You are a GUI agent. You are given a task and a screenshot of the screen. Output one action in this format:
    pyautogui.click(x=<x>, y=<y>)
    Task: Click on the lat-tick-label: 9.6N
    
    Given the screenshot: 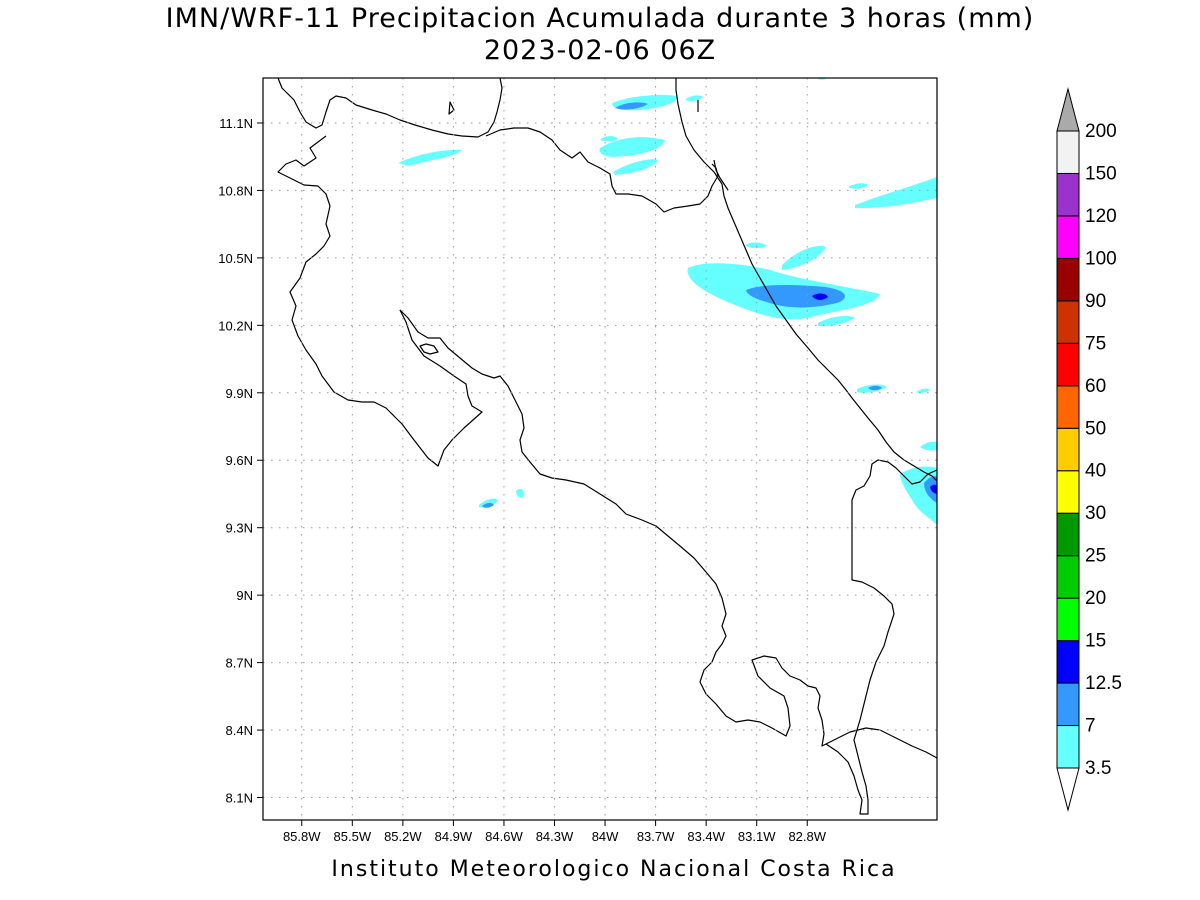 What is the action you would take?
    pyautogui.click(x=239, y=460)
    